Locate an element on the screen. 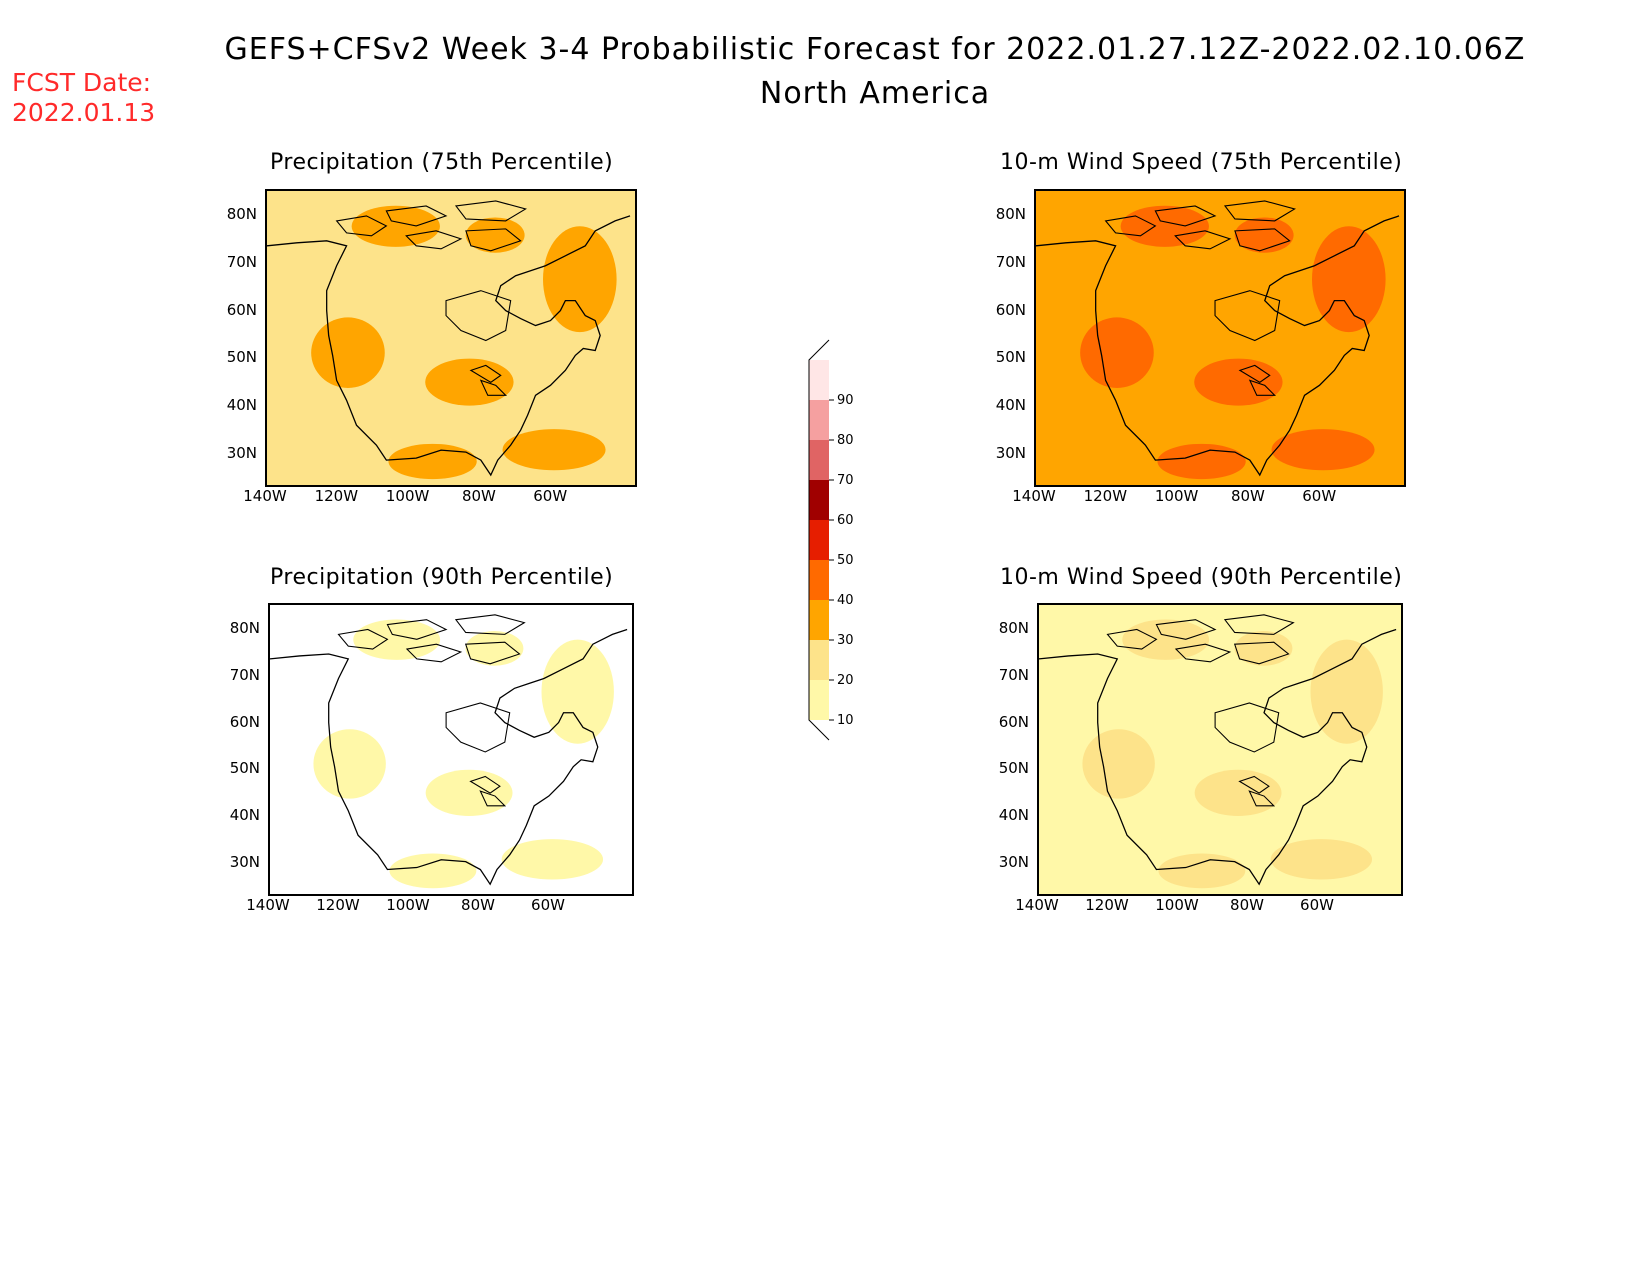 This screenshot has width=1650, height=1275. fcst-date-label: FCST Date: is located at coordinates (82, 82).